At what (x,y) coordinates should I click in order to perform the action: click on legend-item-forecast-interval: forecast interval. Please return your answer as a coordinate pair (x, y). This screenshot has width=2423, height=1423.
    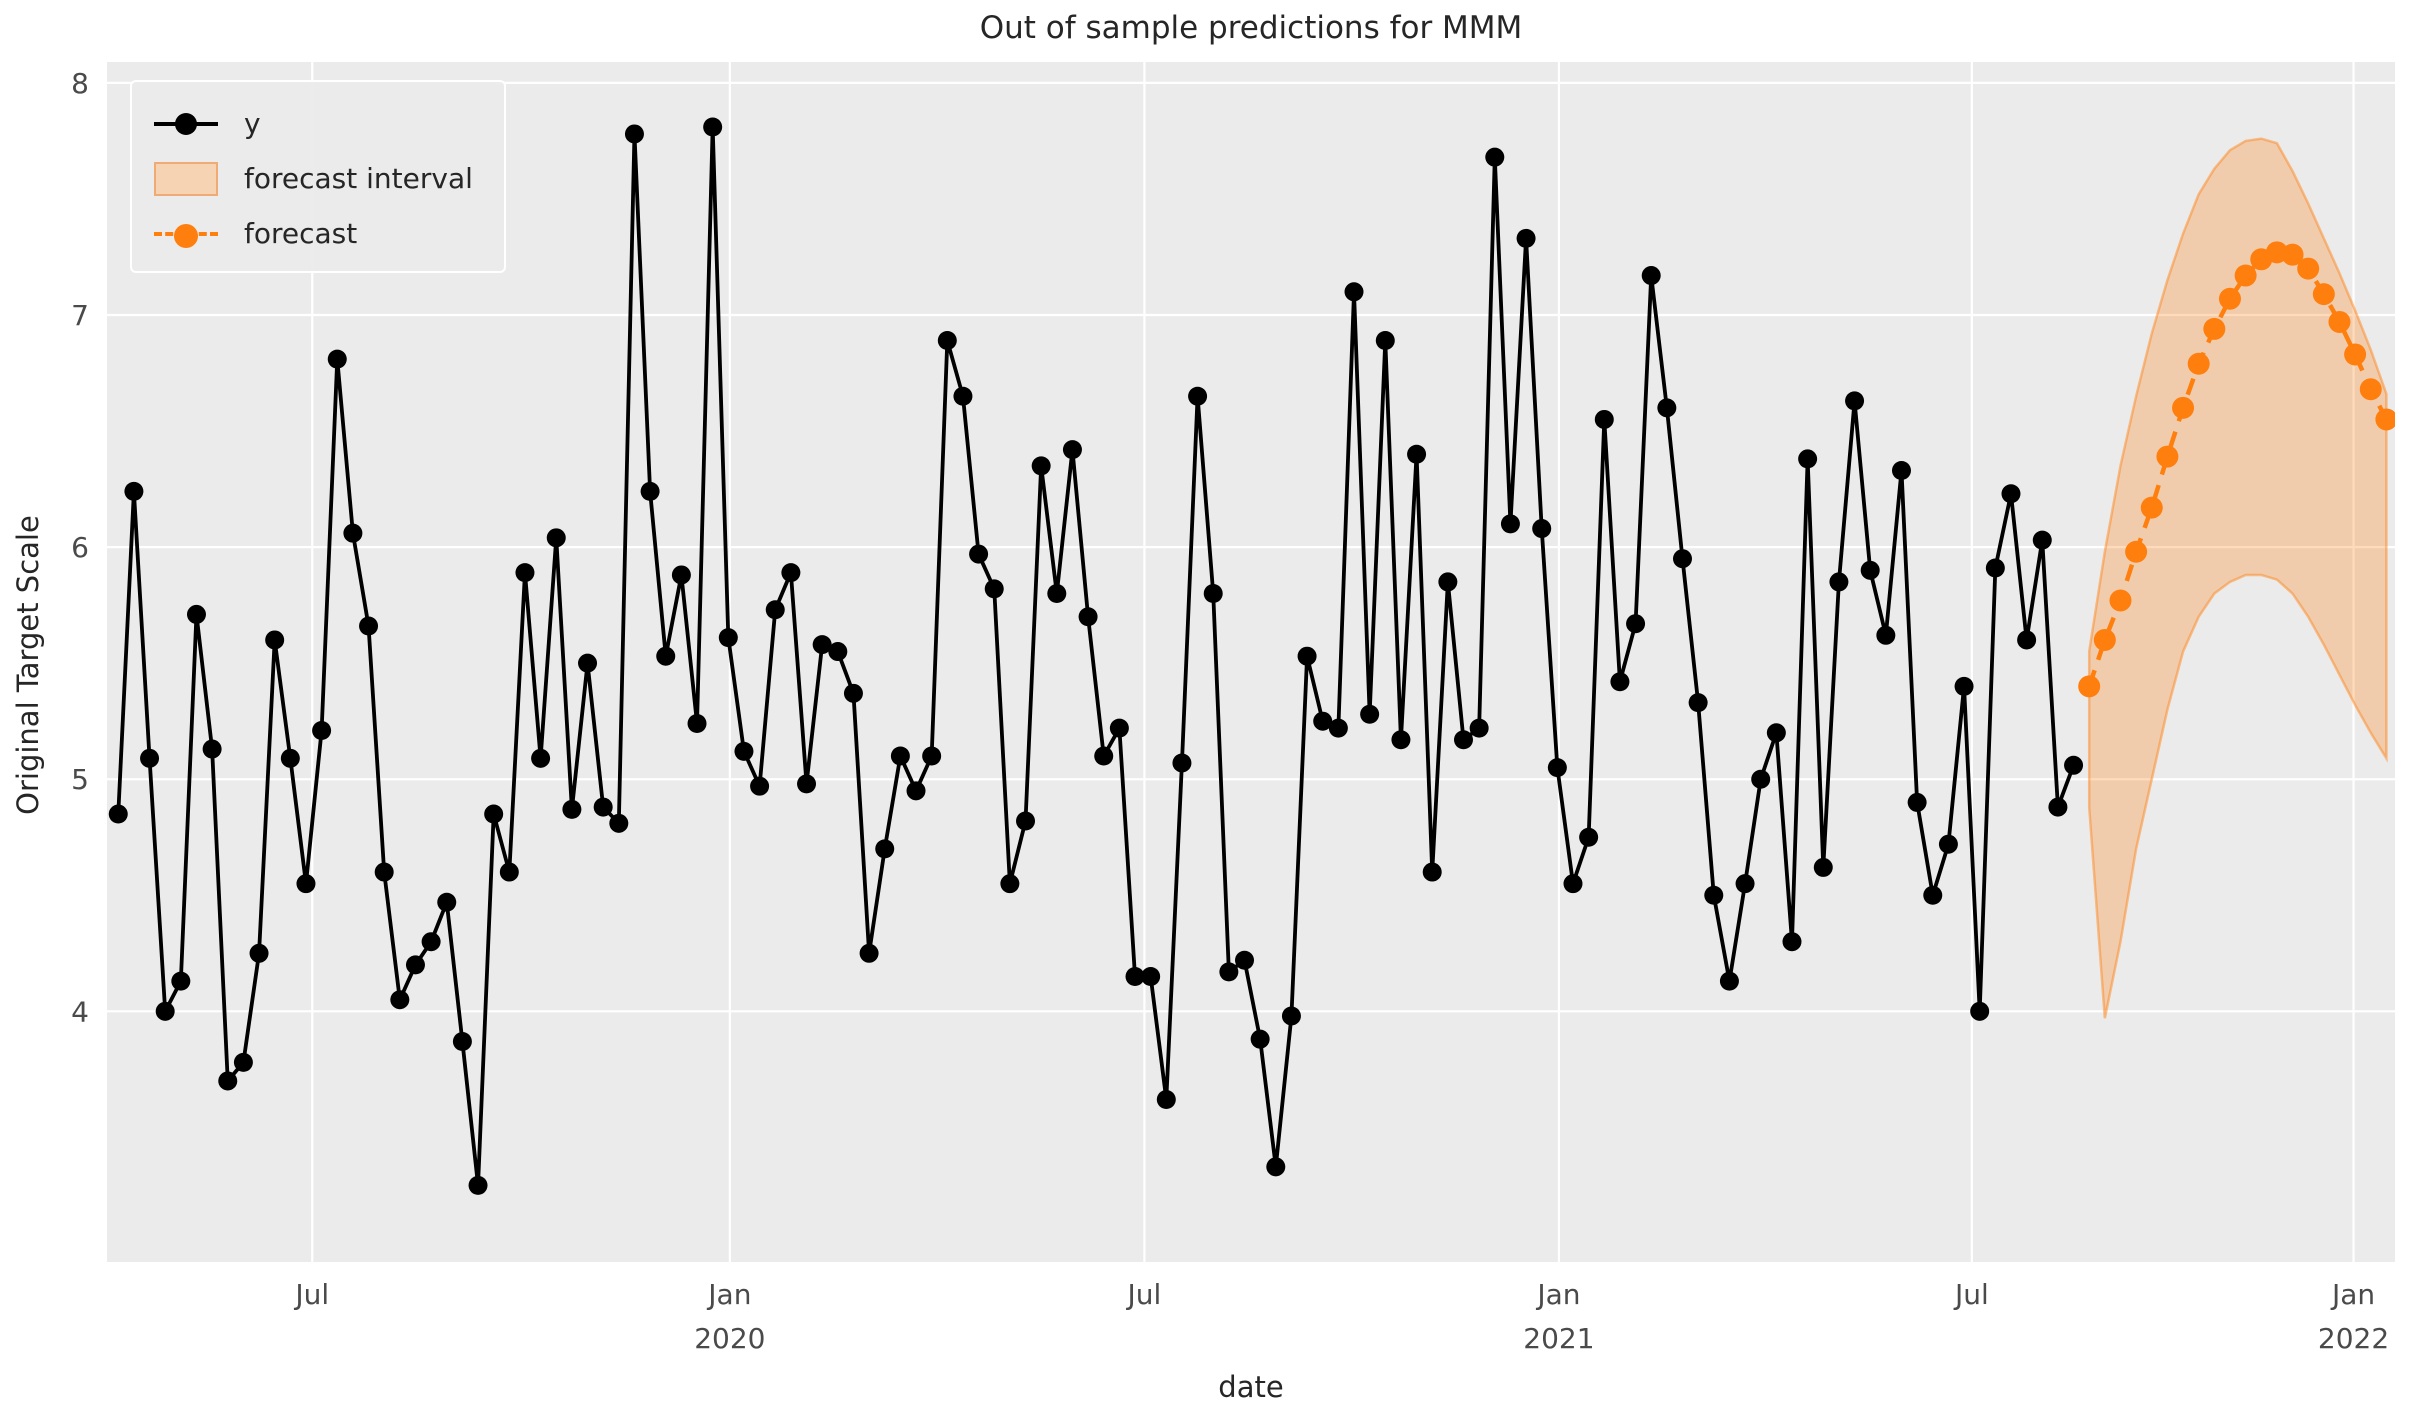
    Looking at the image, I should click on (318, 178).